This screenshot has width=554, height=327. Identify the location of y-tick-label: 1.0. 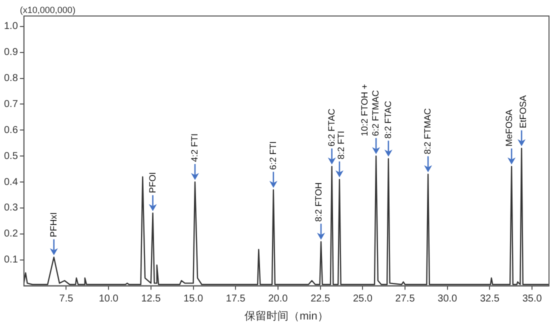
(11, 26).